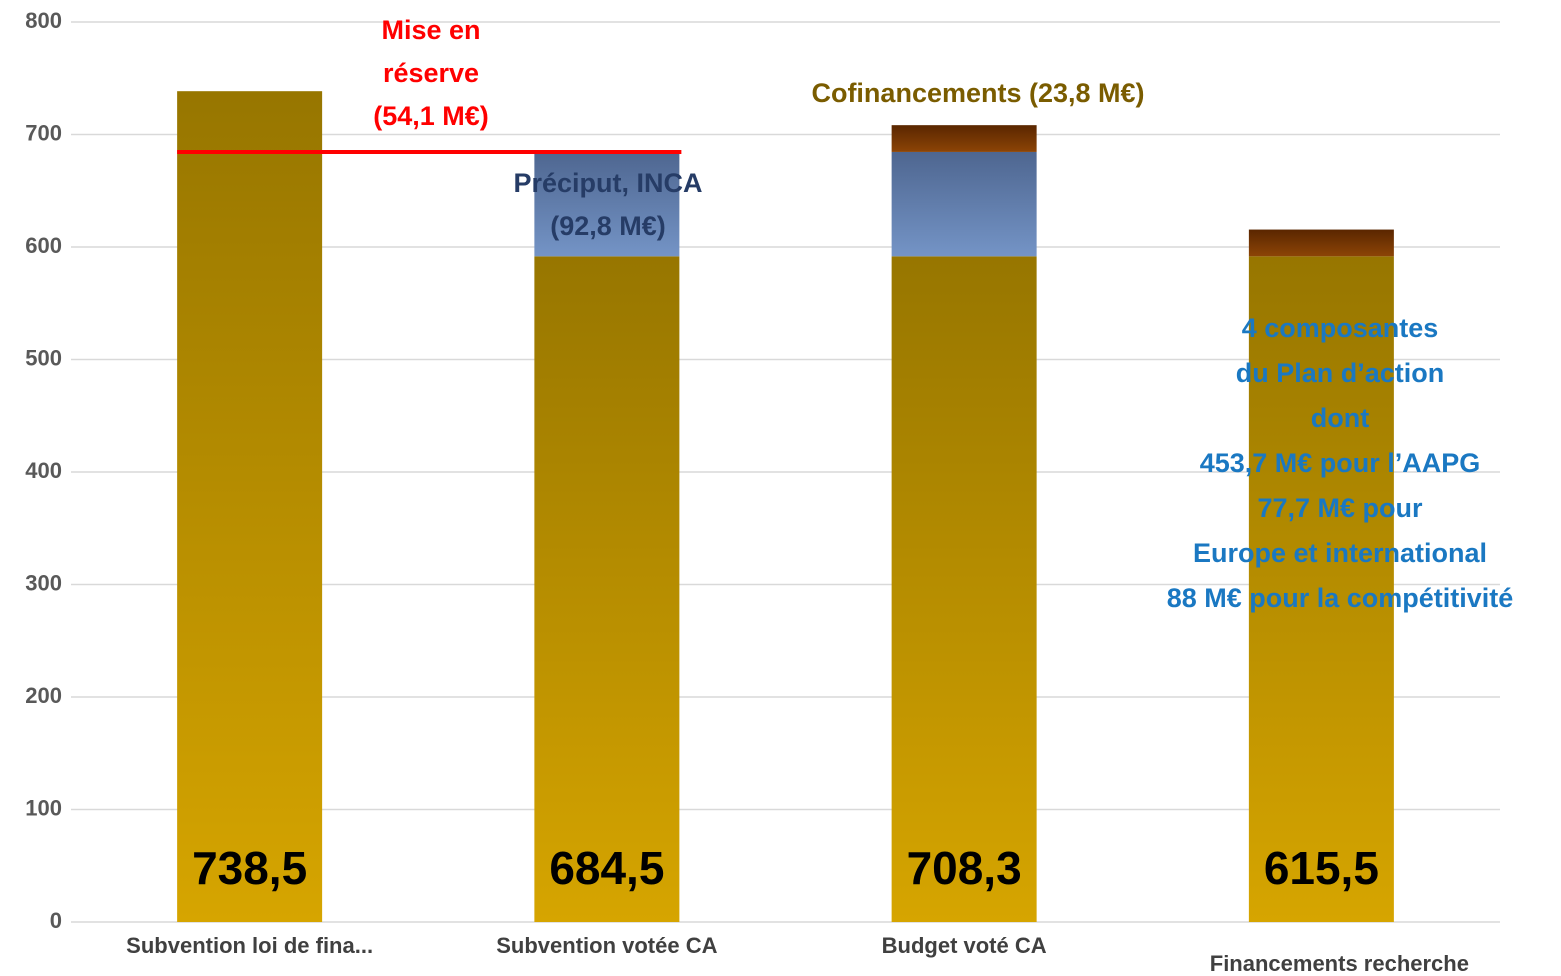 The height and width of the screenshot is (976, 1561). I want to click on annotation: (92,8 M€), so click(608, 226).